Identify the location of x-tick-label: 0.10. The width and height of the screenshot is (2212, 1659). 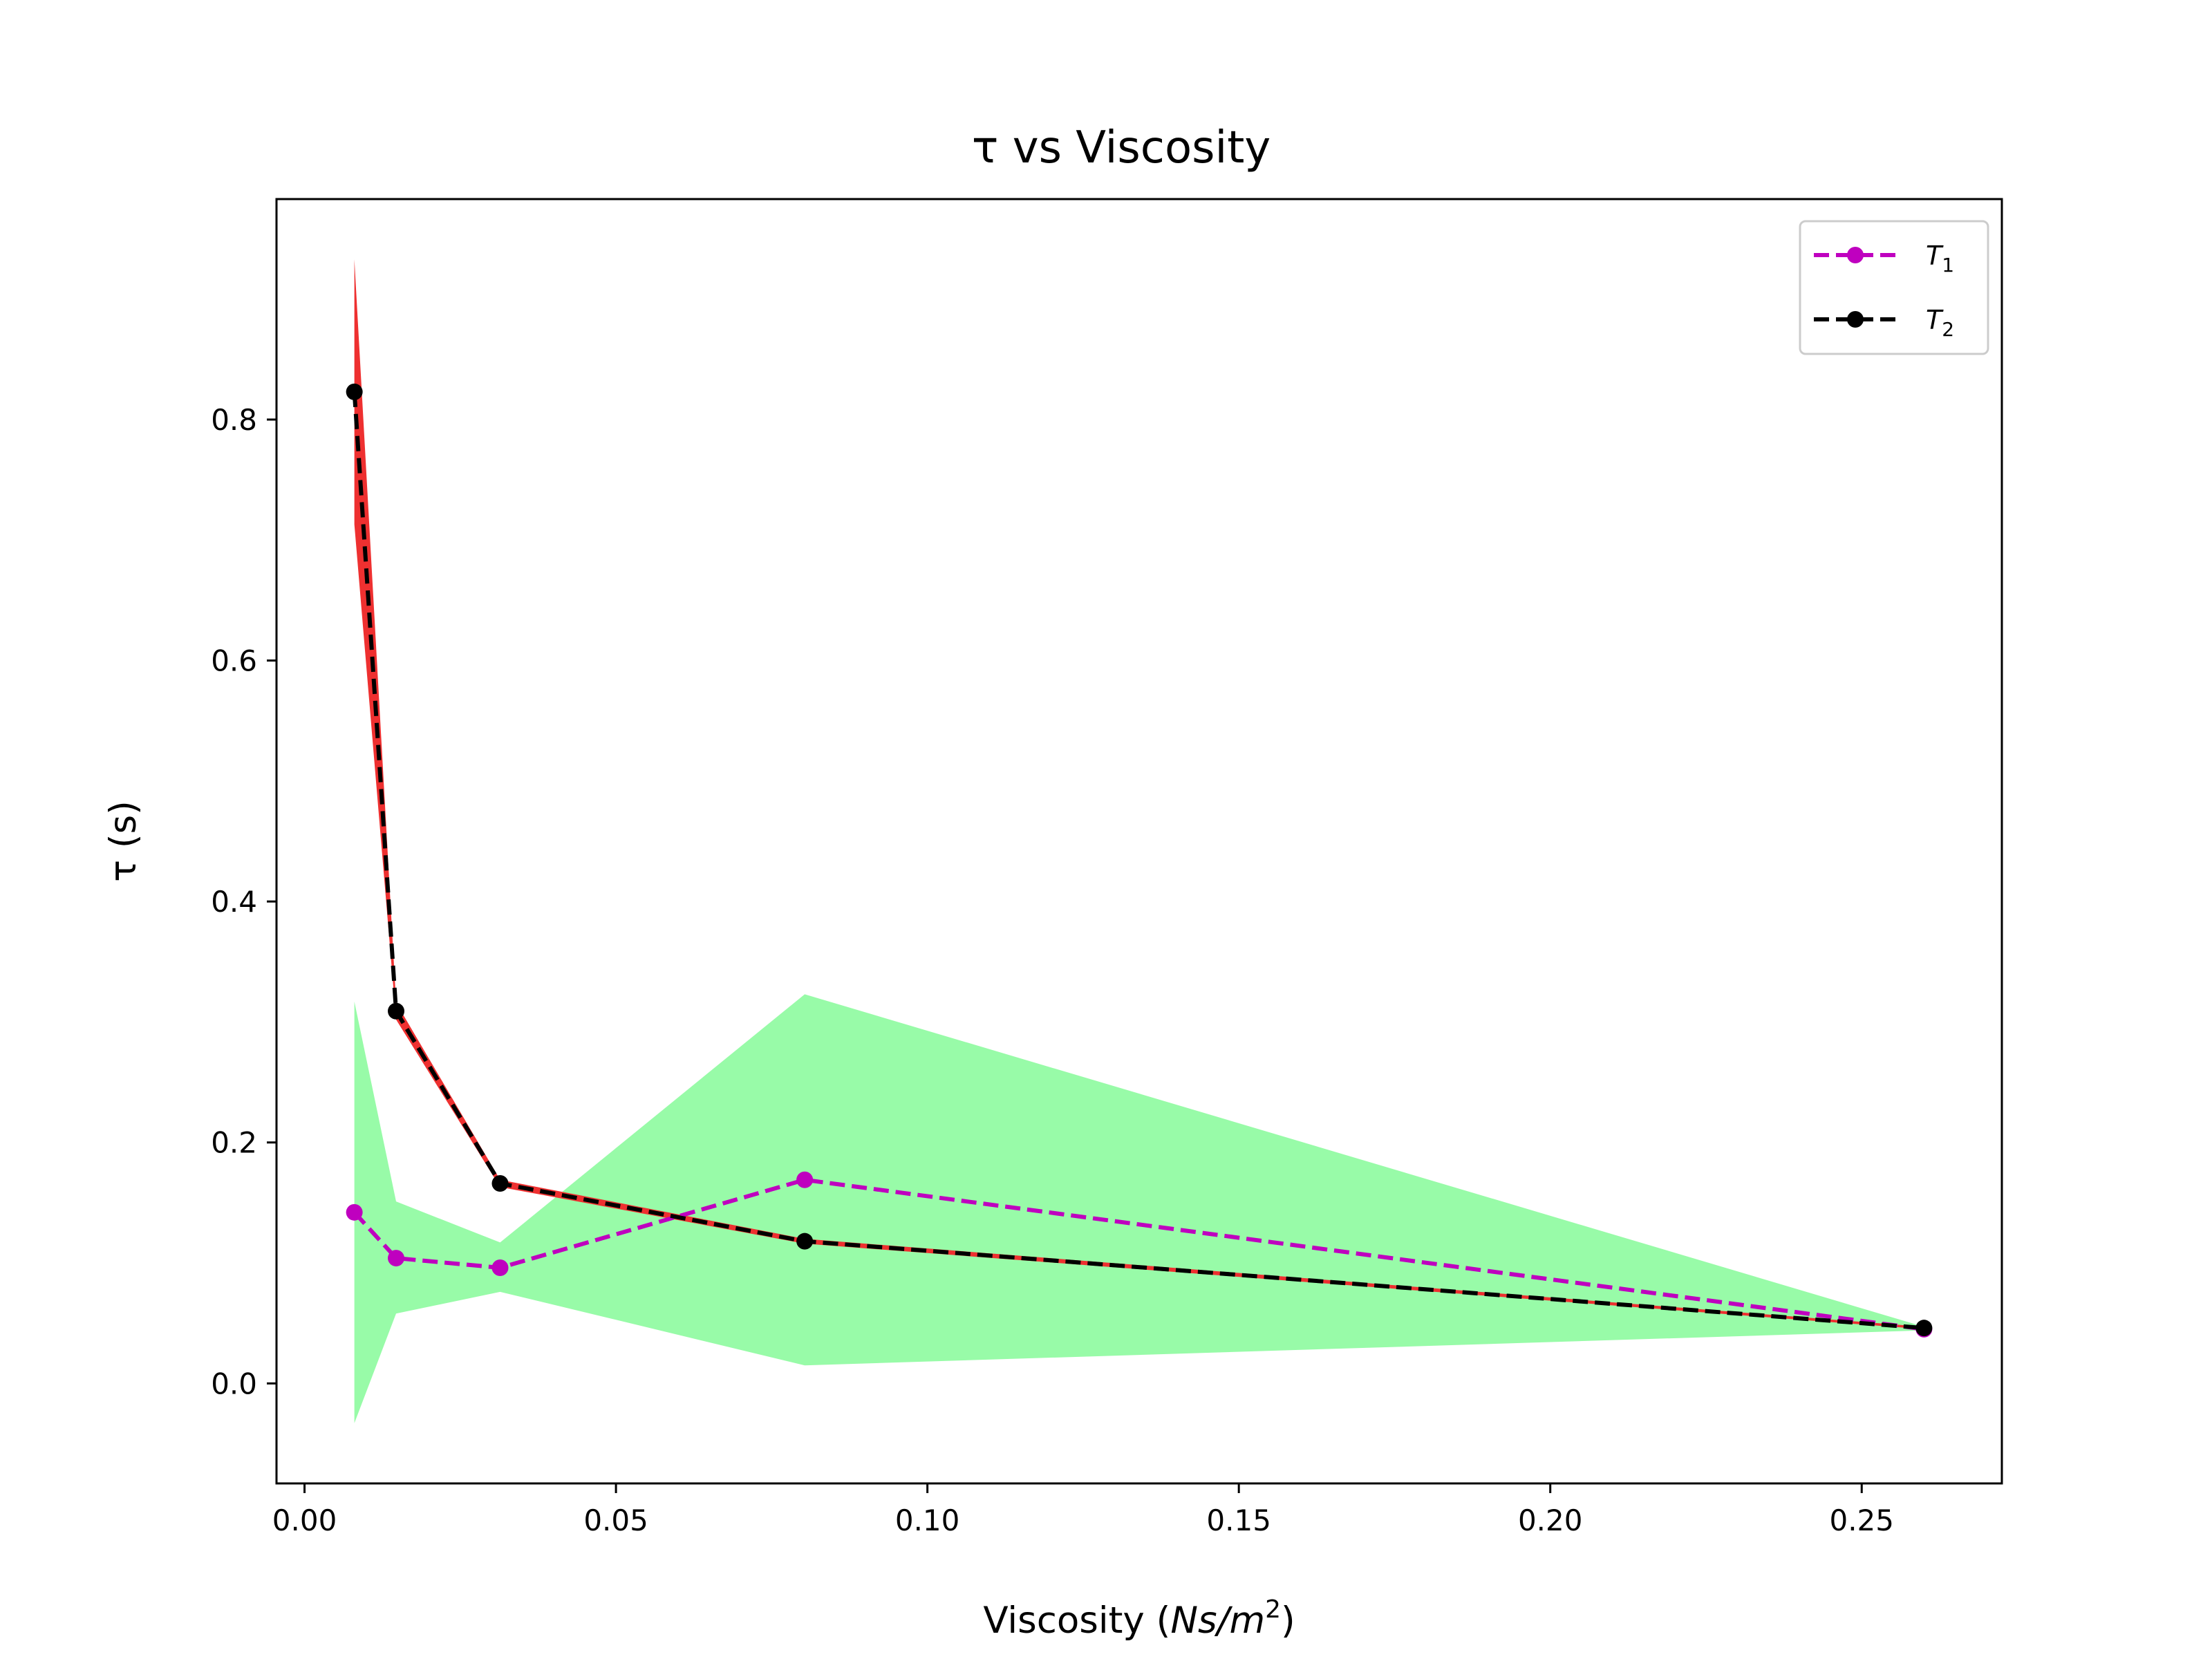
(927, 1520).